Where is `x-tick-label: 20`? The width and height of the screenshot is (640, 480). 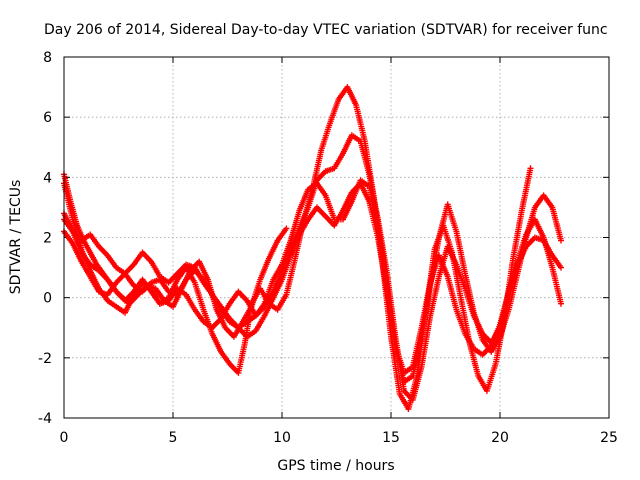
x-tick-label: 20 is located at coordinates (500, 438).